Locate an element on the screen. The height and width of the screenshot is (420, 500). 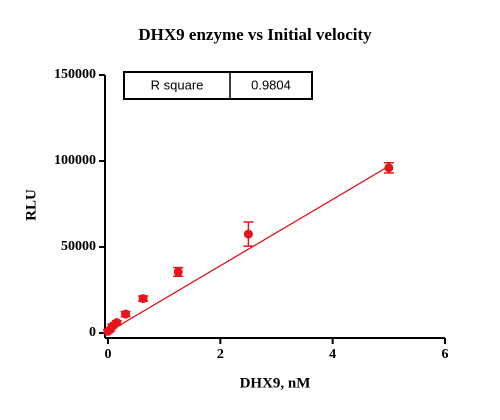
chart-title: DHX9 enzyme vs Initial velocity is located at coordinates (255, 34).